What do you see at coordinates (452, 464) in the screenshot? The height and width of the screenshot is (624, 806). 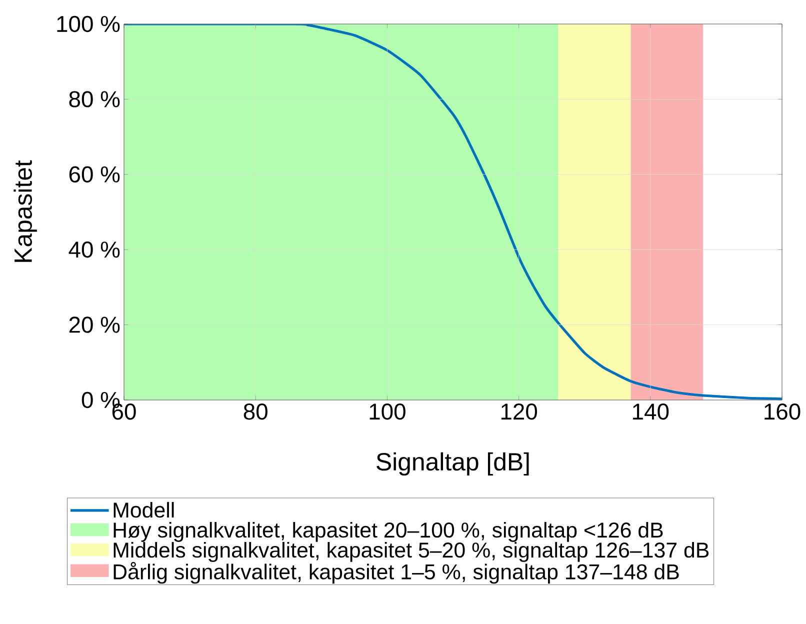 I see `x-axis-title: Signaltap [dB]` at bounding box center [452, 464].